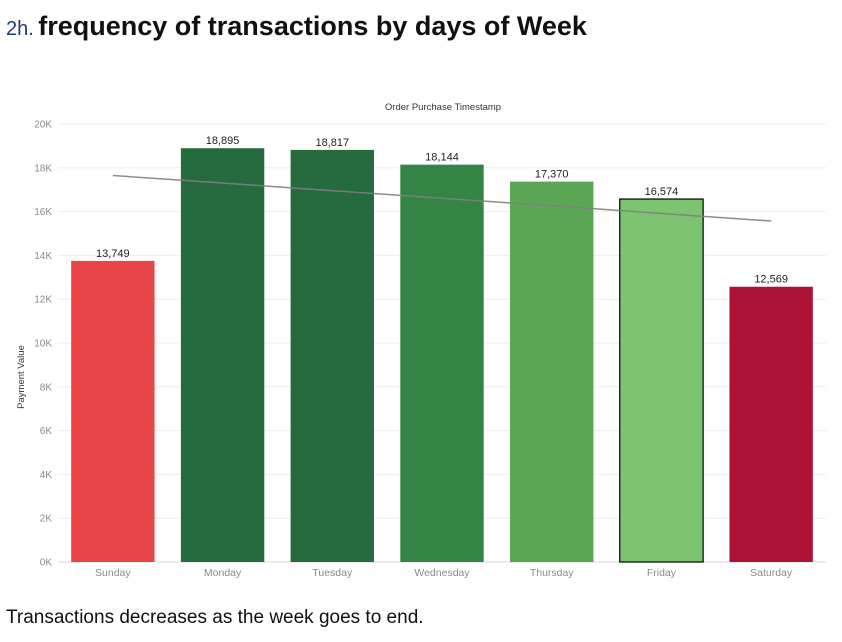  What do you see at coordinates (441, 363) in the screenshot?
I see `bar-wednesday` at bounding box center [441, 363].